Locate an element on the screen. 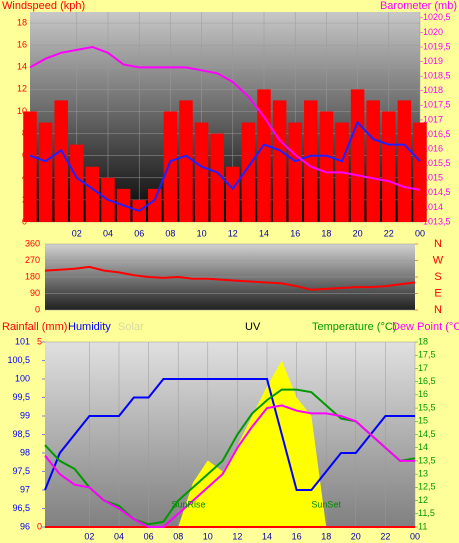 This screenshot has height=543, width=459. y-tick-label: 17,5 is located at coordinates (427, 355).